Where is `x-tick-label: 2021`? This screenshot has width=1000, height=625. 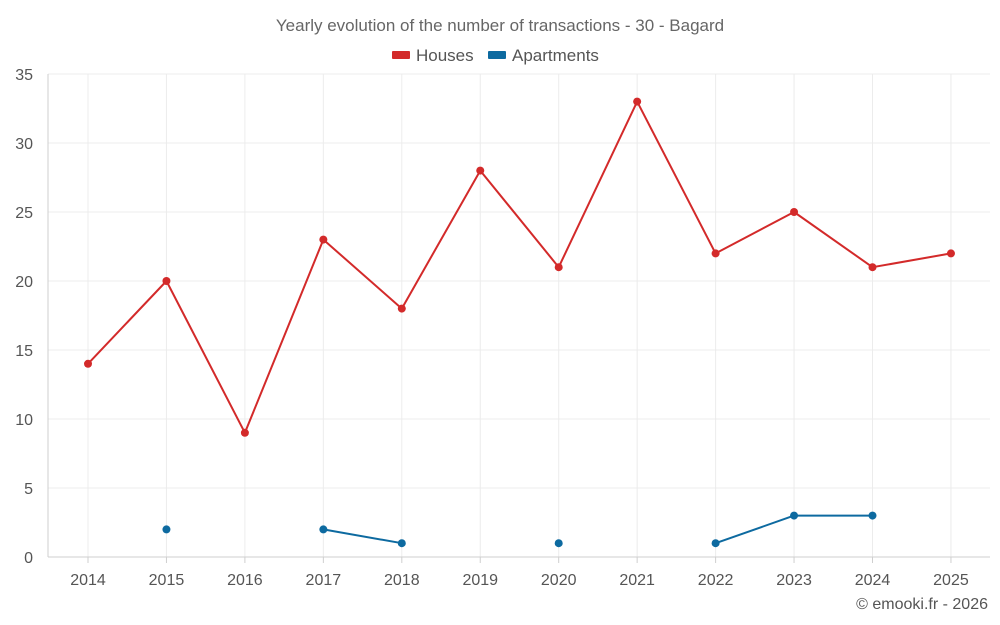
x-tick-label: 2021 is located at coordinates (637, 580).